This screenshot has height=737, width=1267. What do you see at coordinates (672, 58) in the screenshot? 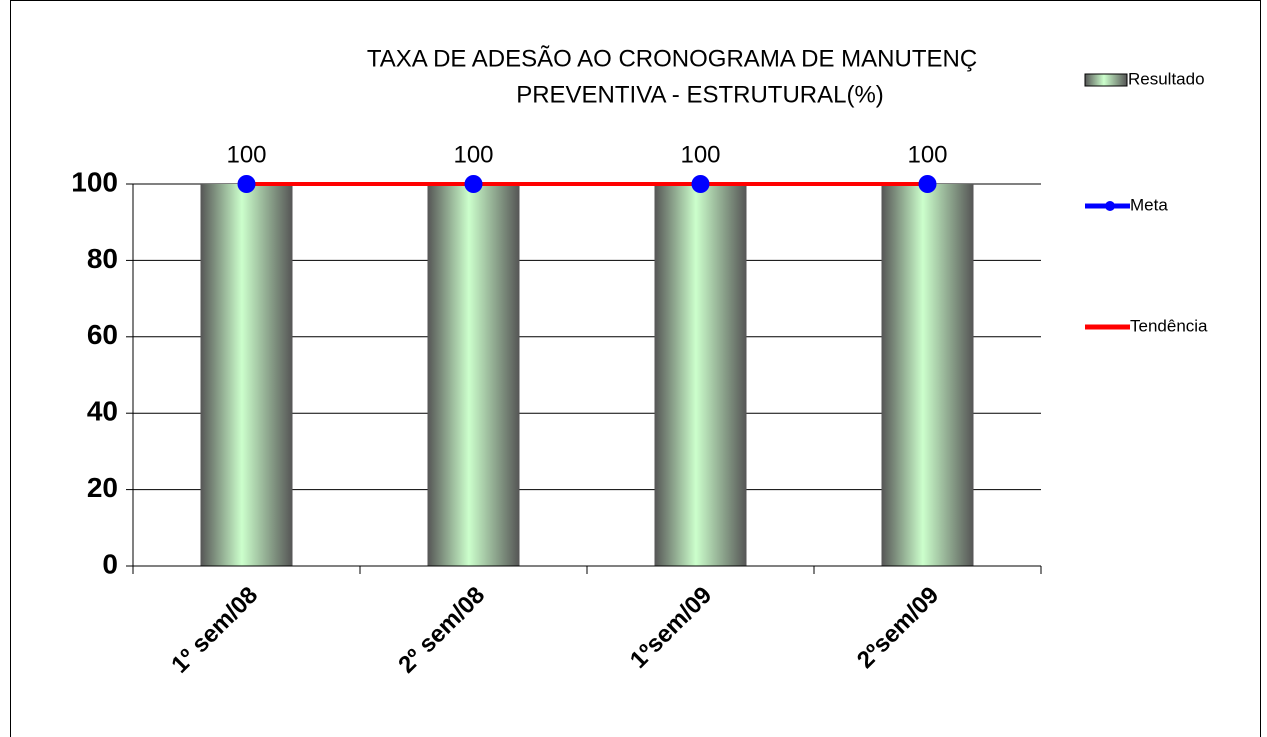
I see `chart-title: TAXA DE ADESÃO AO CRONOGRAMA DE MANUTENÇ` at bounding box center [672, 58].